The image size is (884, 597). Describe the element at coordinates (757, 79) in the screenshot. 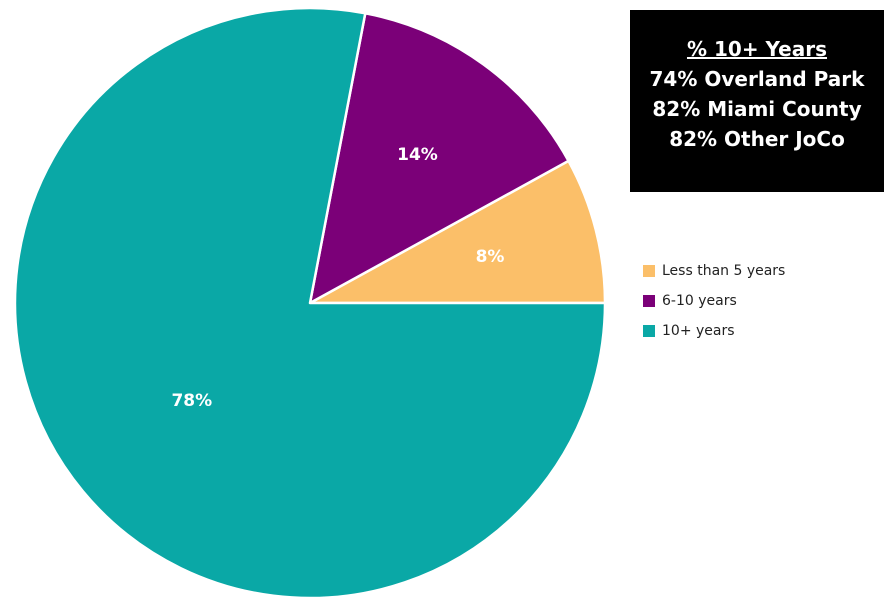

I see `callout-line-overland-park: 74% Overland Park` at that location.